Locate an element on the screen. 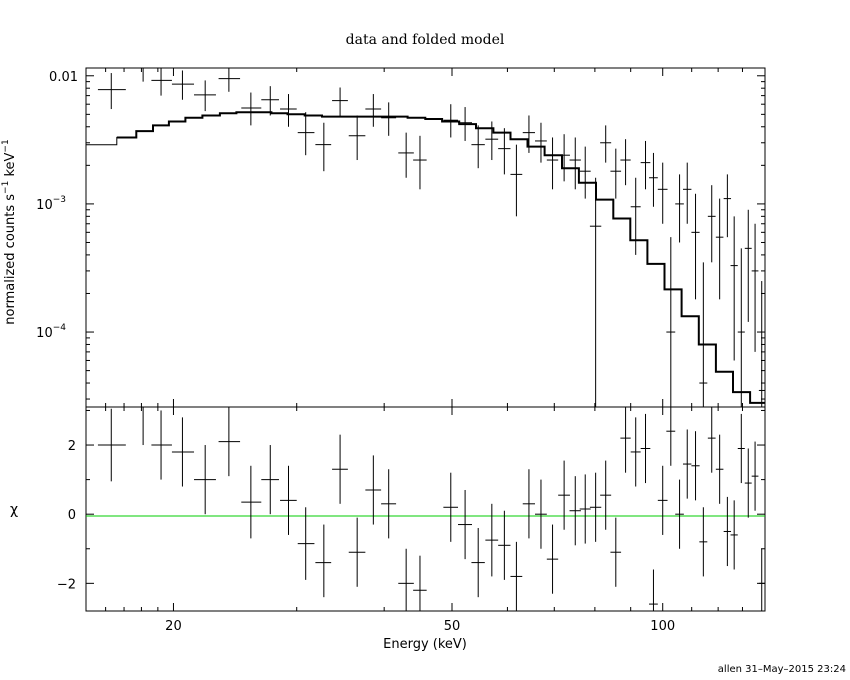 Image resolution: width=850 pixels, height=680 pixels. x-tick-label: 20 is located at coordinates (173, 626).